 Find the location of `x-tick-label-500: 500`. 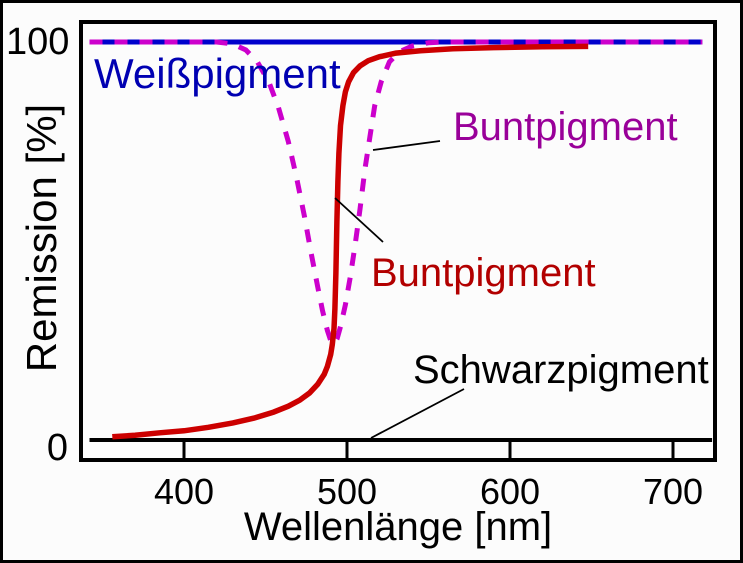

x-tick-label-500: 500 is located at coordinates (347, 491).